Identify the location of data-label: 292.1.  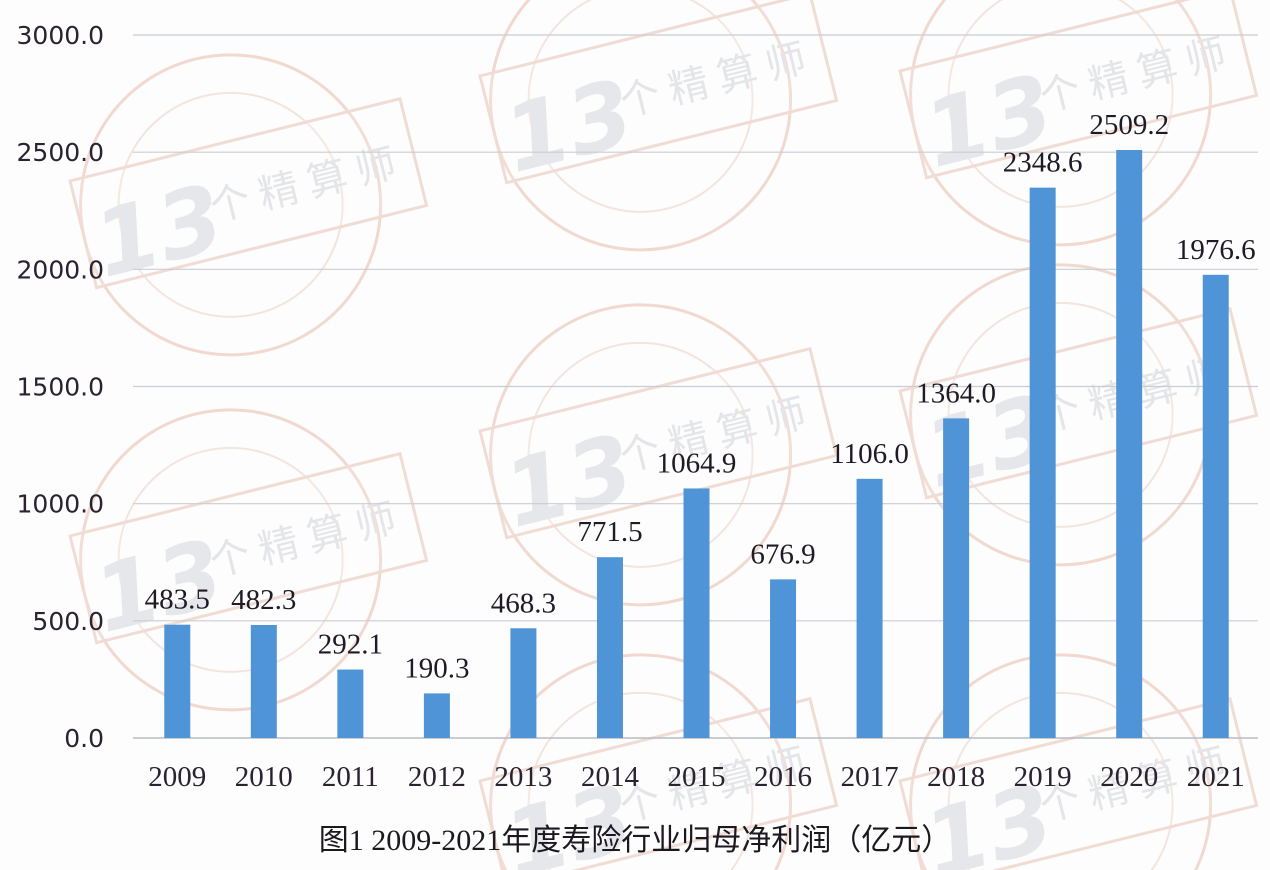
(350, 645).